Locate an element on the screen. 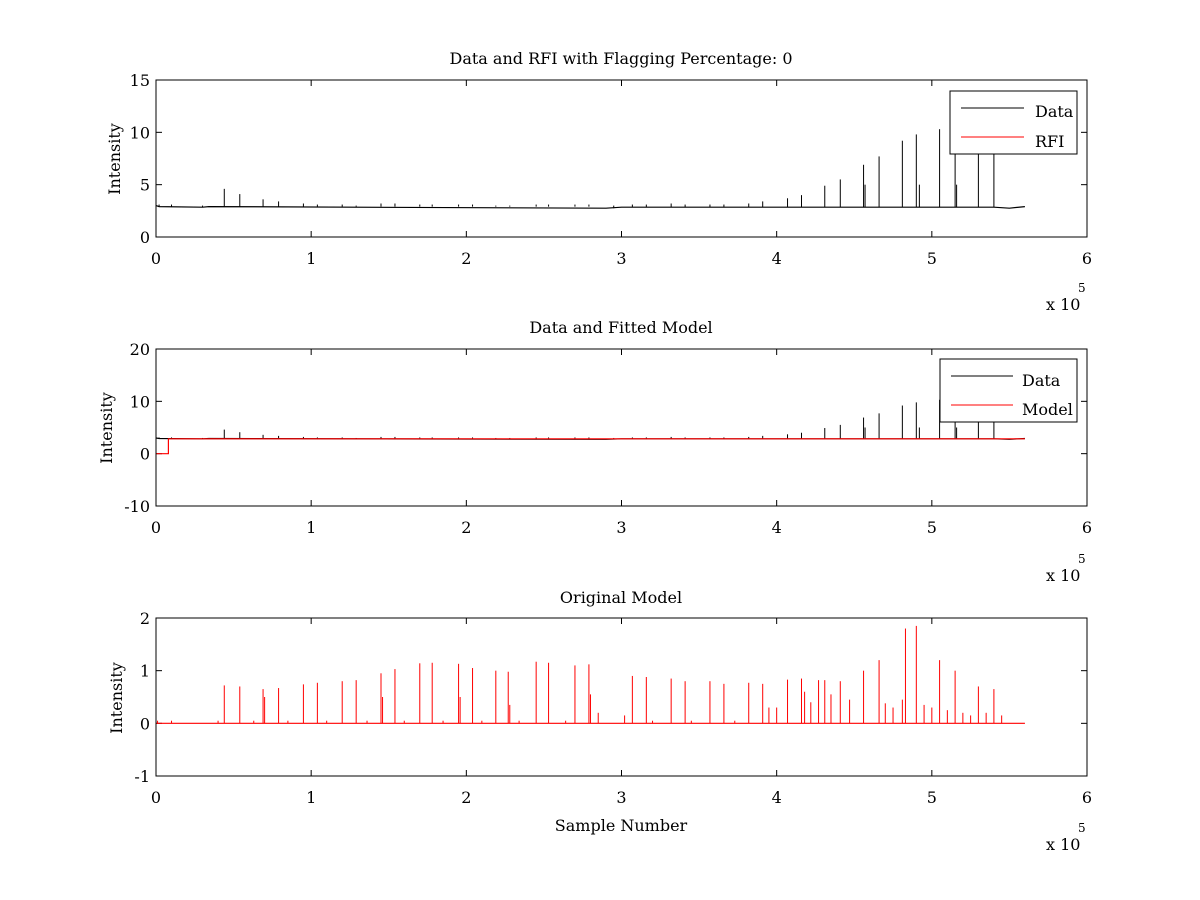 The height and width of the screenshot is (900, 1200). model-line is located at coordinates (590, 446).